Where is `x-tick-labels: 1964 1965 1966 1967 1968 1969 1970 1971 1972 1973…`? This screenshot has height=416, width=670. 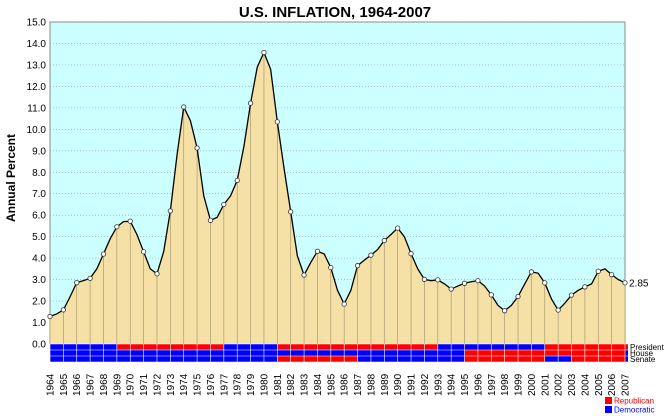 x-tick-labels: 1964 1965 1966 1967 1968 1969 1970 1971 1972 1973… is located at coordinates (339, 384).